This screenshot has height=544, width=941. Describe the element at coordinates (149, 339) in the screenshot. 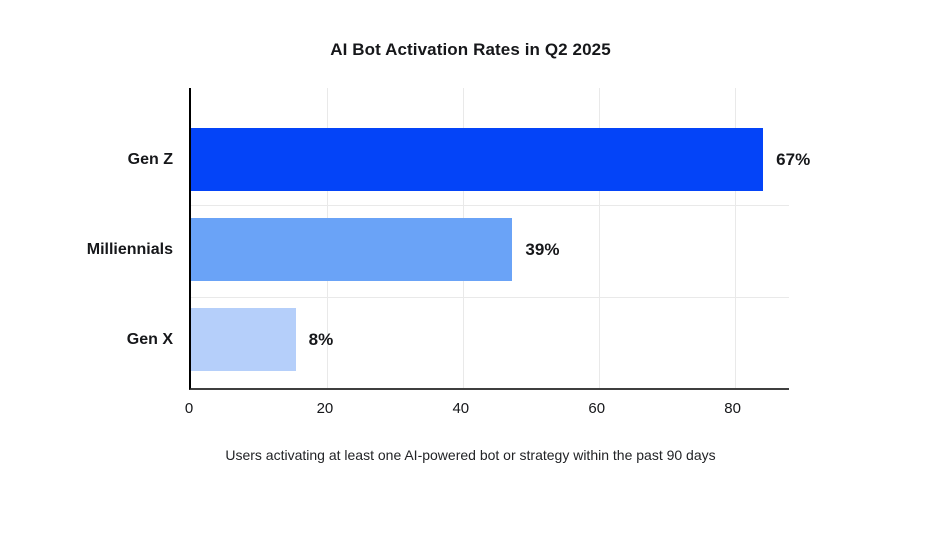

I see `category-label-gen-x: Gen X` at that location.